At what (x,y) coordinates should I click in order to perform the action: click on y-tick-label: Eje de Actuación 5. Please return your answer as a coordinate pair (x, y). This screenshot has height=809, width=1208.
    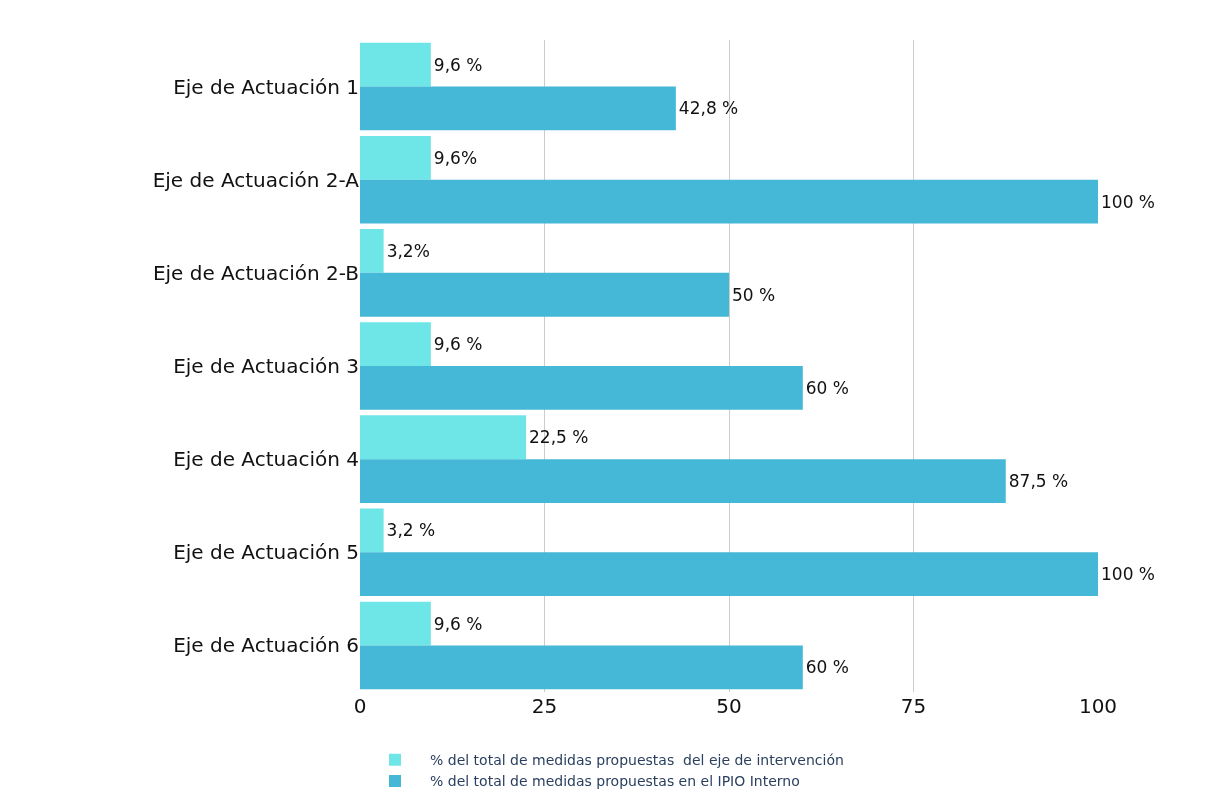
    Looking at the image, I should click on (266, 552).